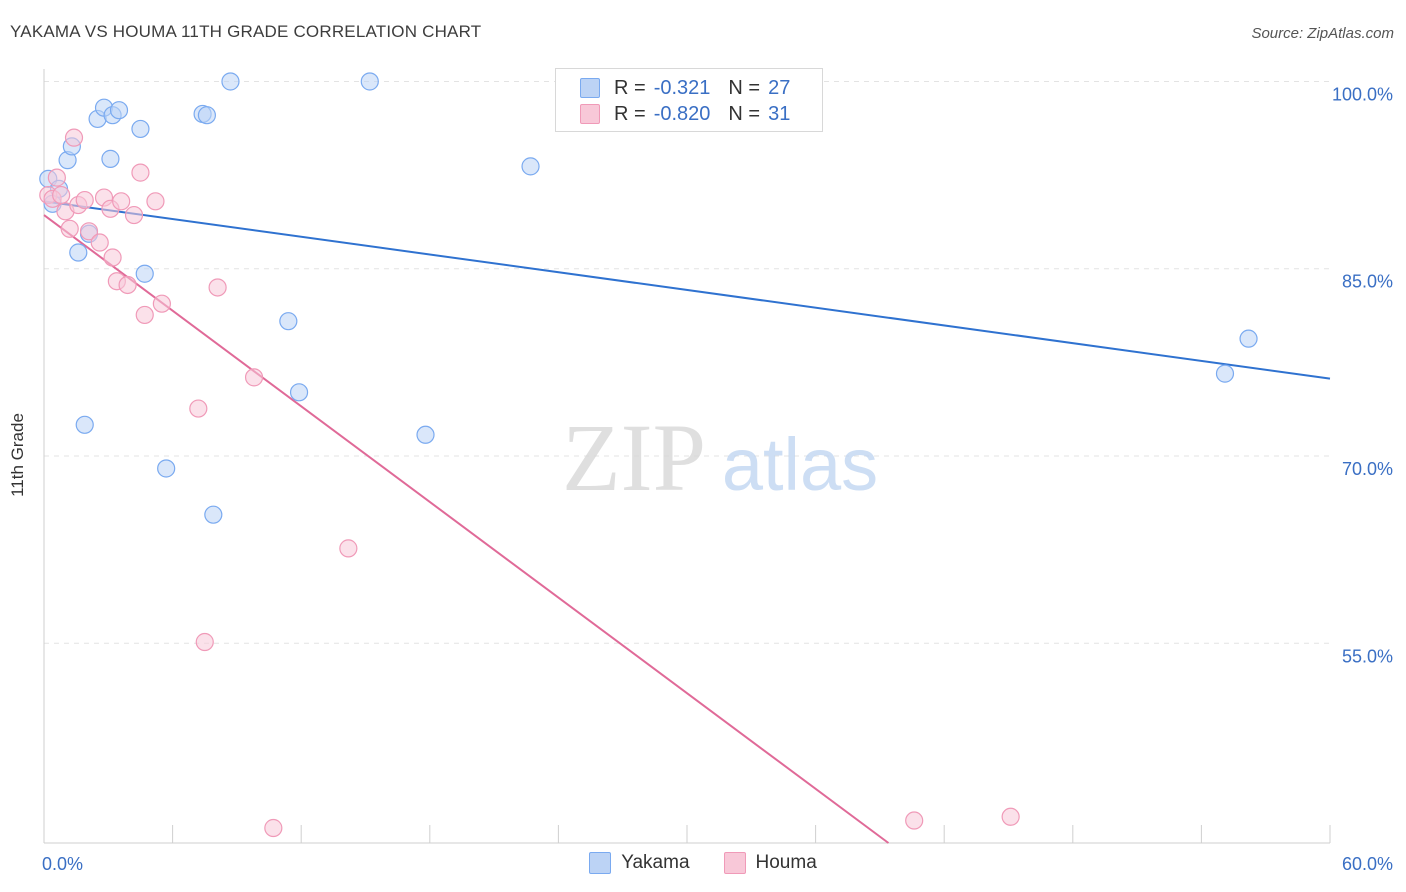 The height and width of the screenshot is (892, 1406). What do you see at coordinates (1362, 94) in the screenshot?
I see `y-tick-label: 100.0%` at bounding box center [1362, 94].